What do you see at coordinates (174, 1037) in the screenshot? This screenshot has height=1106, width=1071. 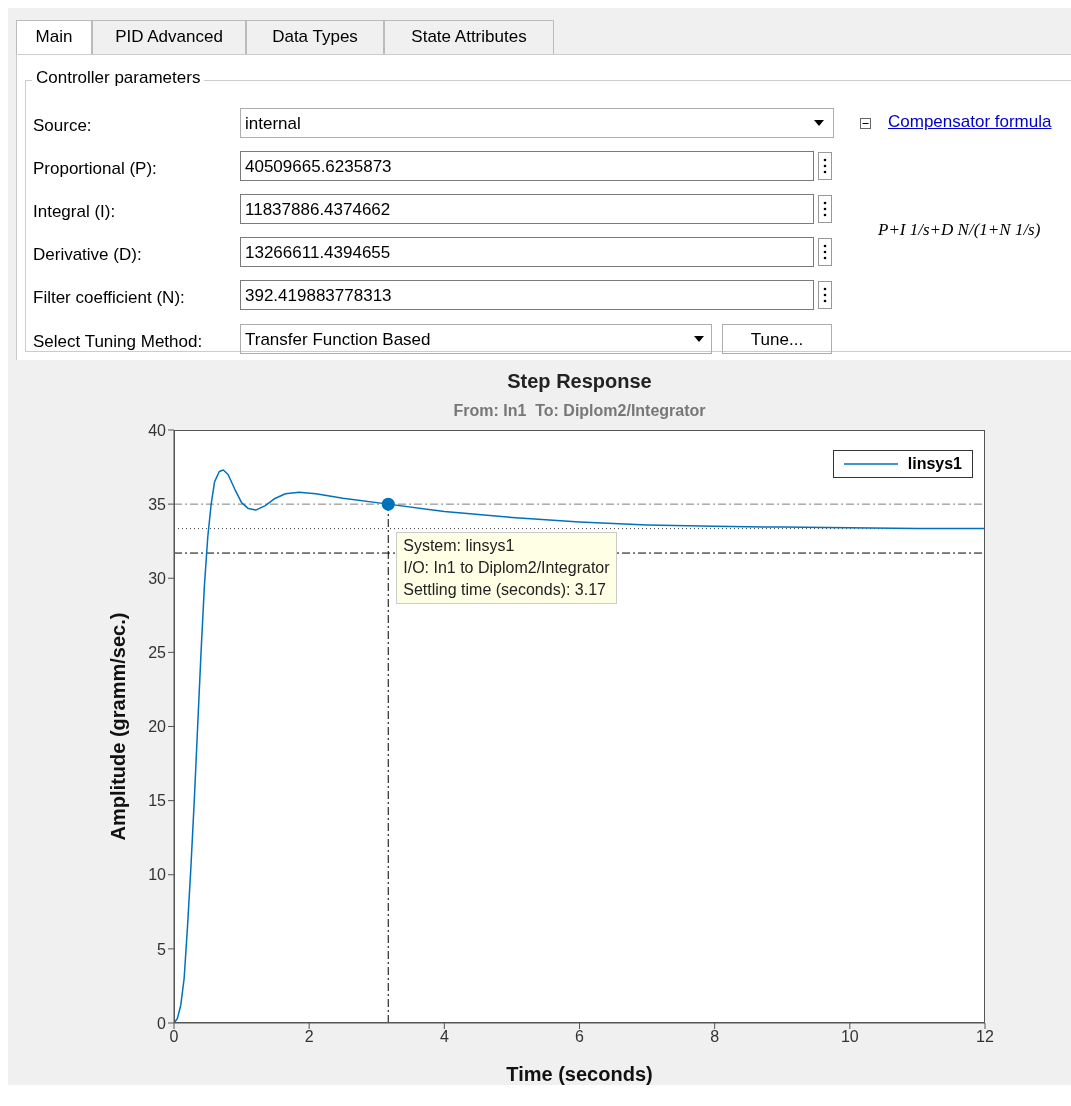 I see `x-tick-label: 0` at bounding box center [174, 1037].